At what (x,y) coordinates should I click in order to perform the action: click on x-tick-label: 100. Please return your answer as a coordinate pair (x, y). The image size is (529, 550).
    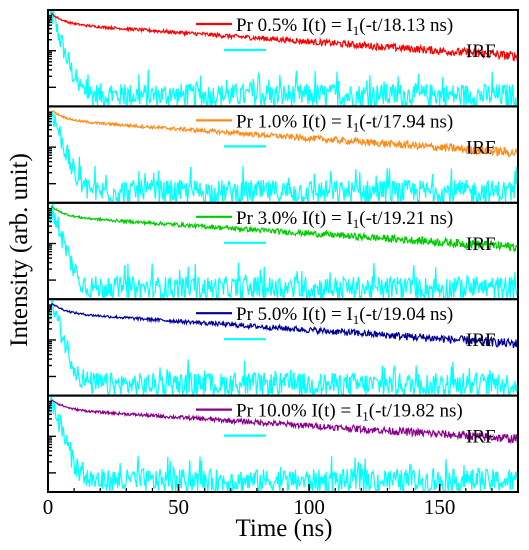
    Looking at the image, I should click on (309, 507).